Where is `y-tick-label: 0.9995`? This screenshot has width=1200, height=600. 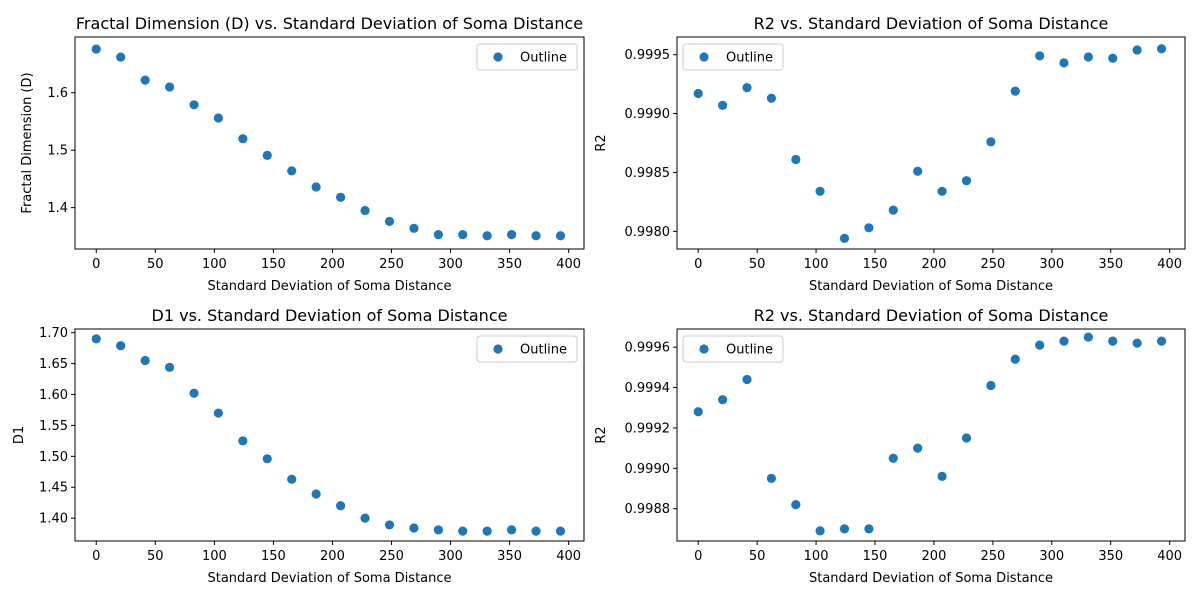
y-tick-label: 0.9995 is located at coordinates (648, 55).